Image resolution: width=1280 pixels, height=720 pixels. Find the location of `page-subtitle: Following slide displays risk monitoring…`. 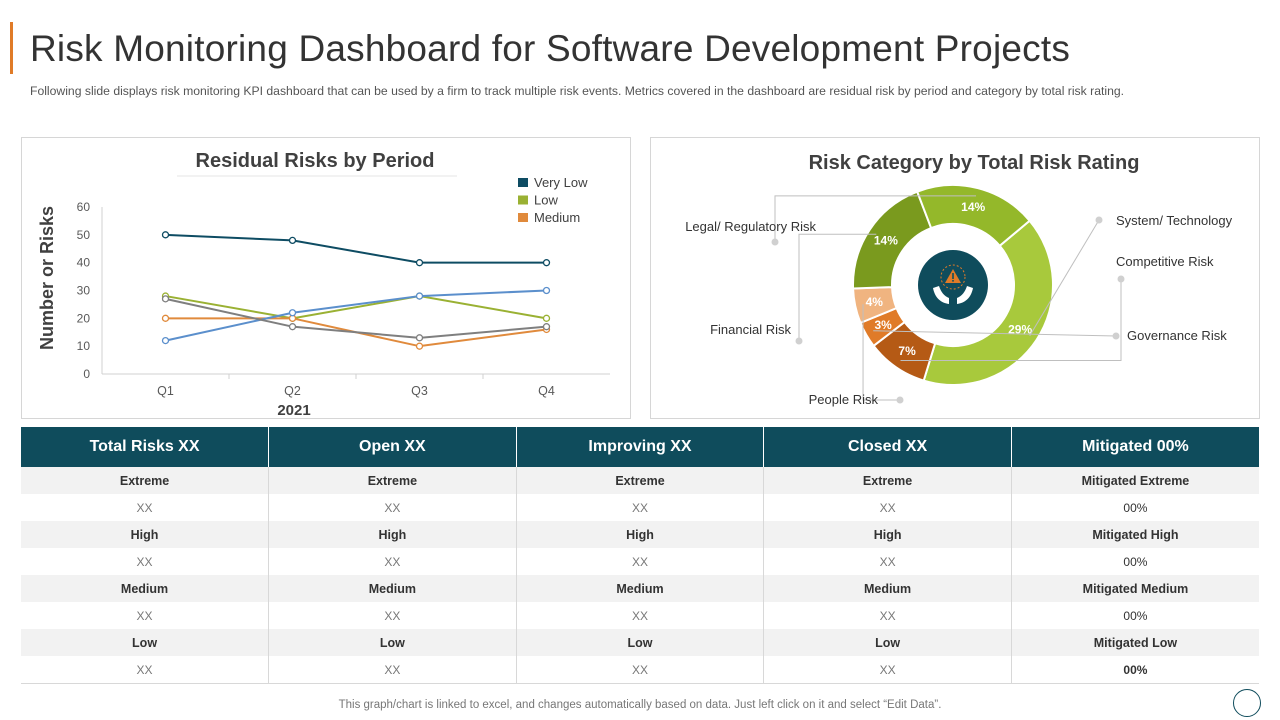

page-subtitle: Following slide displays risk monitoring… is located at coordinates (577, 91).